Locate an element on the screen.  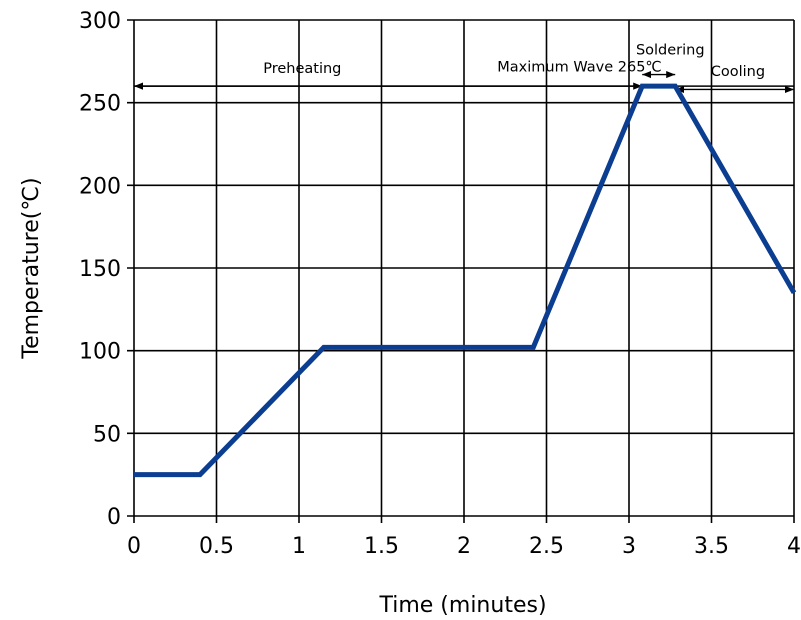
maximum-wave-label: Maximum Wave 265℃ is located at coordinates (579, 67).